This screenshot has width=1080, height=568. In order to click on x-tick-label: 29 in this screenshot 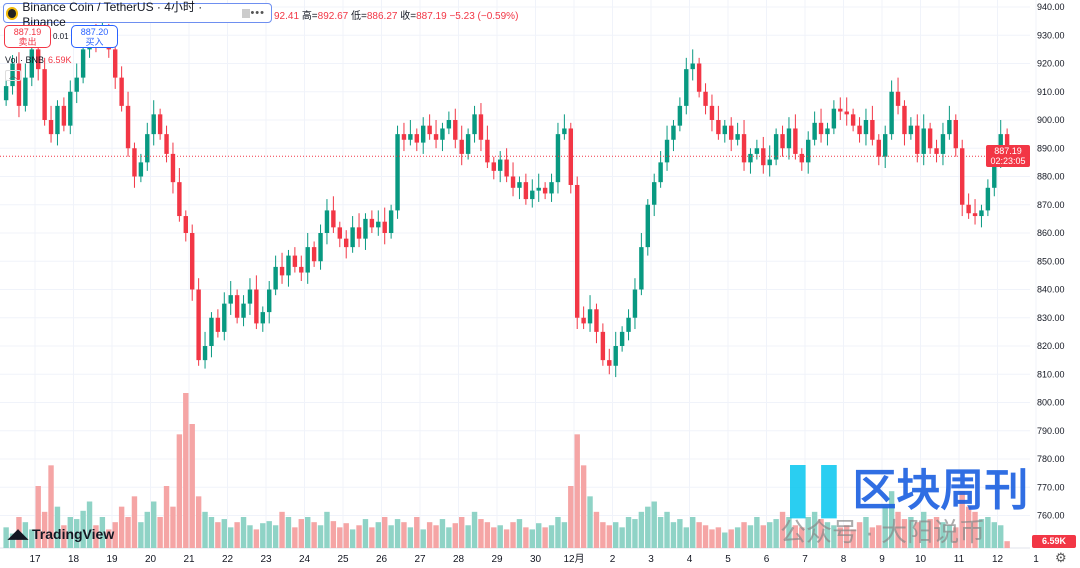, I will do `click(497, 559)`.